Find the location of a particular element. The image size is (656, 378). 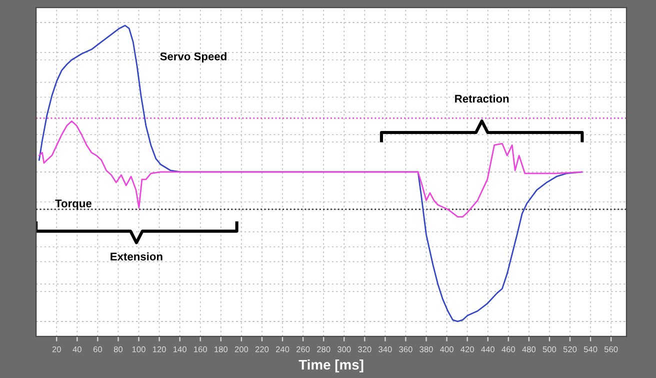

x-tick-label: 520 is located at coordinates (570, 349).